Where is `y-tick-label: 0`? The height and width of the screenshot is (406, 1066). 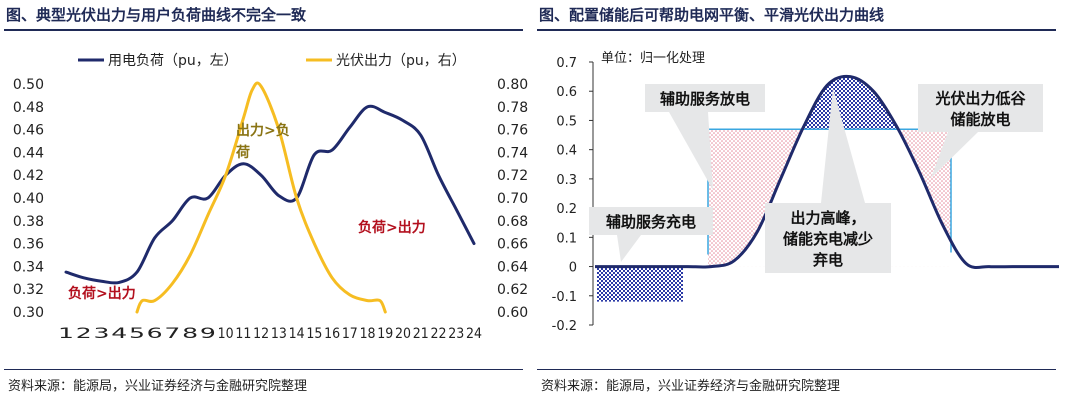 y-tick-label: 0 is located at coordinates (573, 268).